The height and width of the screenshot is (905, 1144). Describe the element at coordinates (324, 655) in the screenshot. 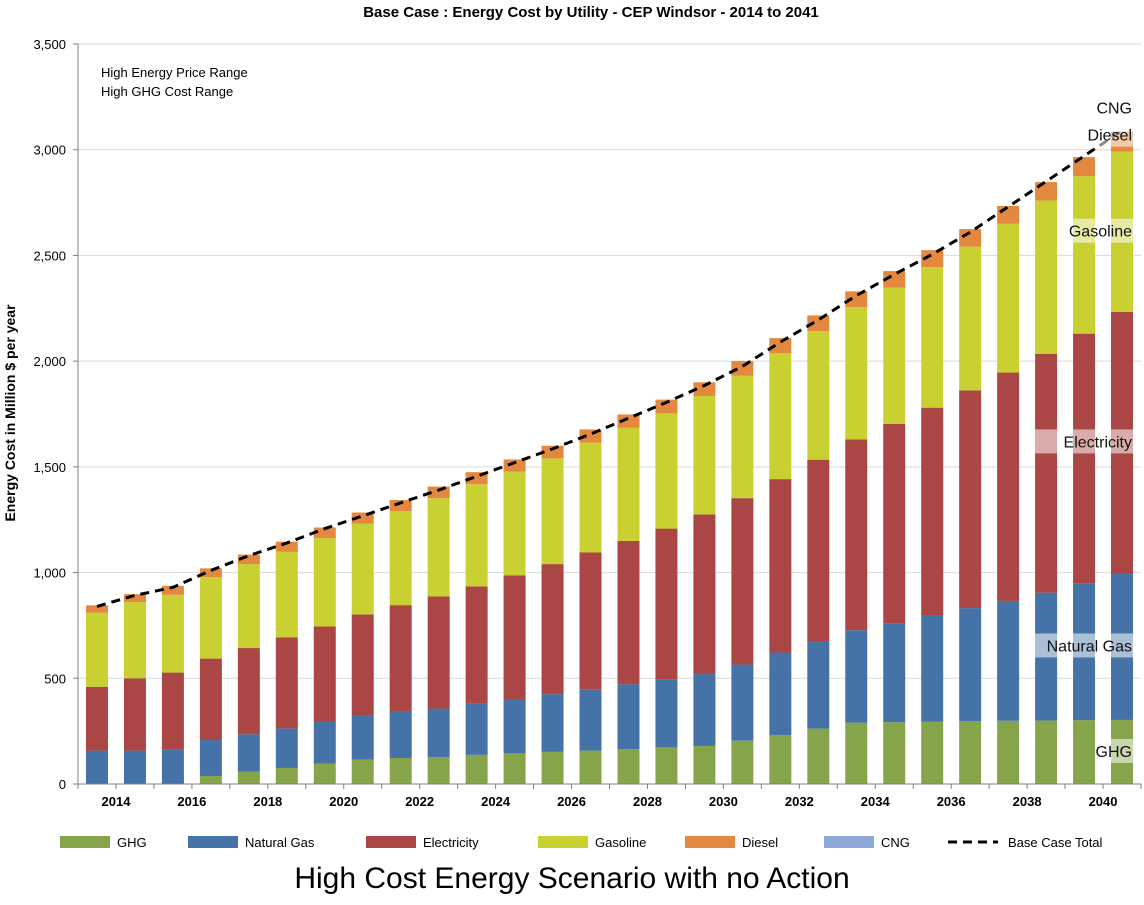

I see `bar-stack-2020` at that location.